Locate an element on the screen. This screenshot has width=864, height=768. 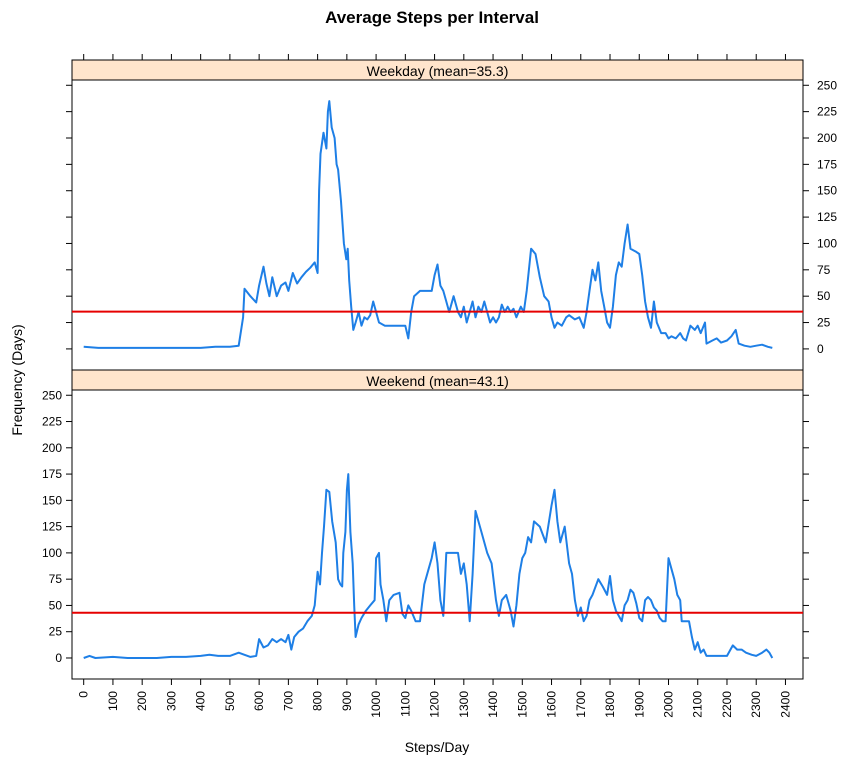
x-tick-label-21: 2100 is located at coordinates (698, 704).